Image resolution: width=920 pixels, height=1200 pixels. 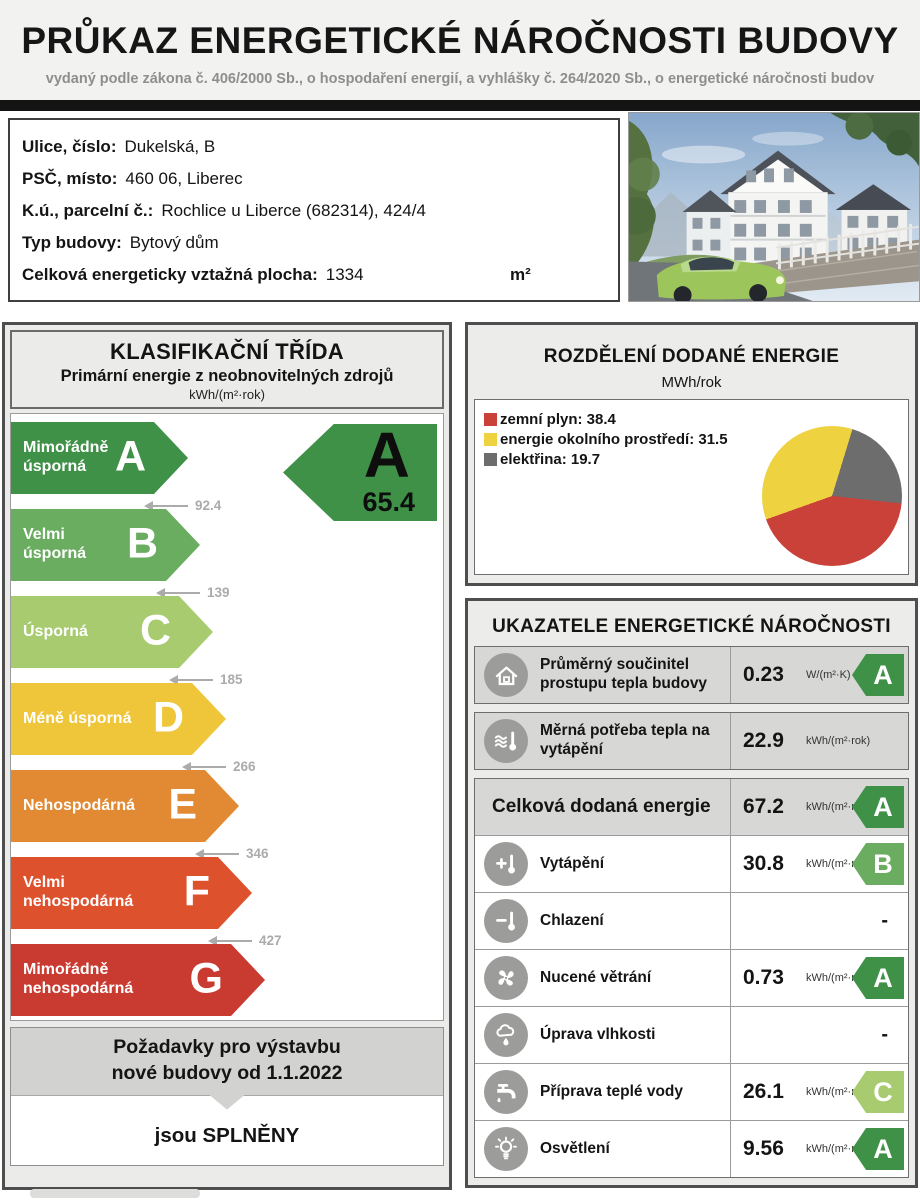 I want to click on indicator-value: 0.73, so click(x=763, y=977).